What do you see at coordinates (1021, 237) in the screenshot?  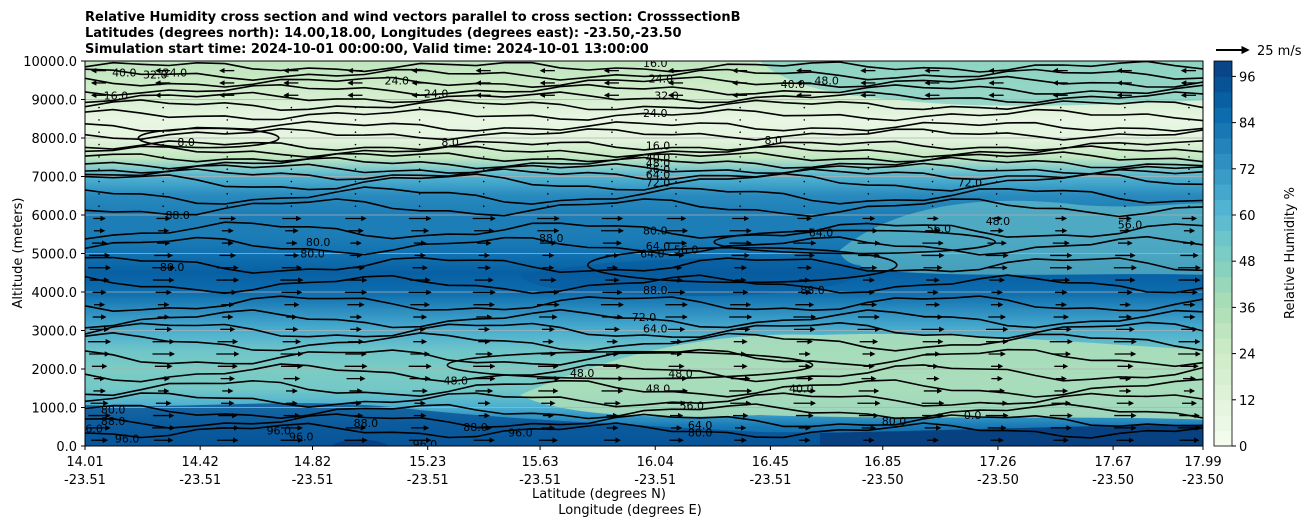 I see `dry-region-mid-right` at bounding box center [1021, 237].